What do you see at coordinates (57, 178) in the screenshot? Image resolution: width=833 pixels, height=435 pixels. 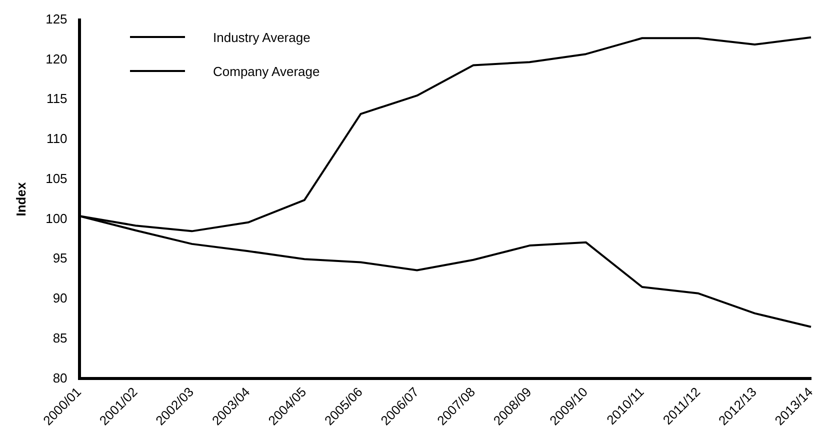 I see `y-tick-label: 105` at bounding box center [57, 178].